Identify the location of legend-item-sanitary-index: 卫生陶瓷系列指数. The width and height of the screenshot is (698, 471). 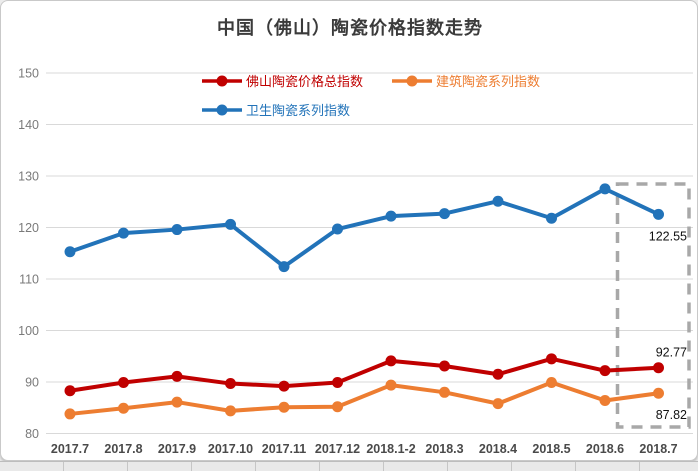
(275, 109).